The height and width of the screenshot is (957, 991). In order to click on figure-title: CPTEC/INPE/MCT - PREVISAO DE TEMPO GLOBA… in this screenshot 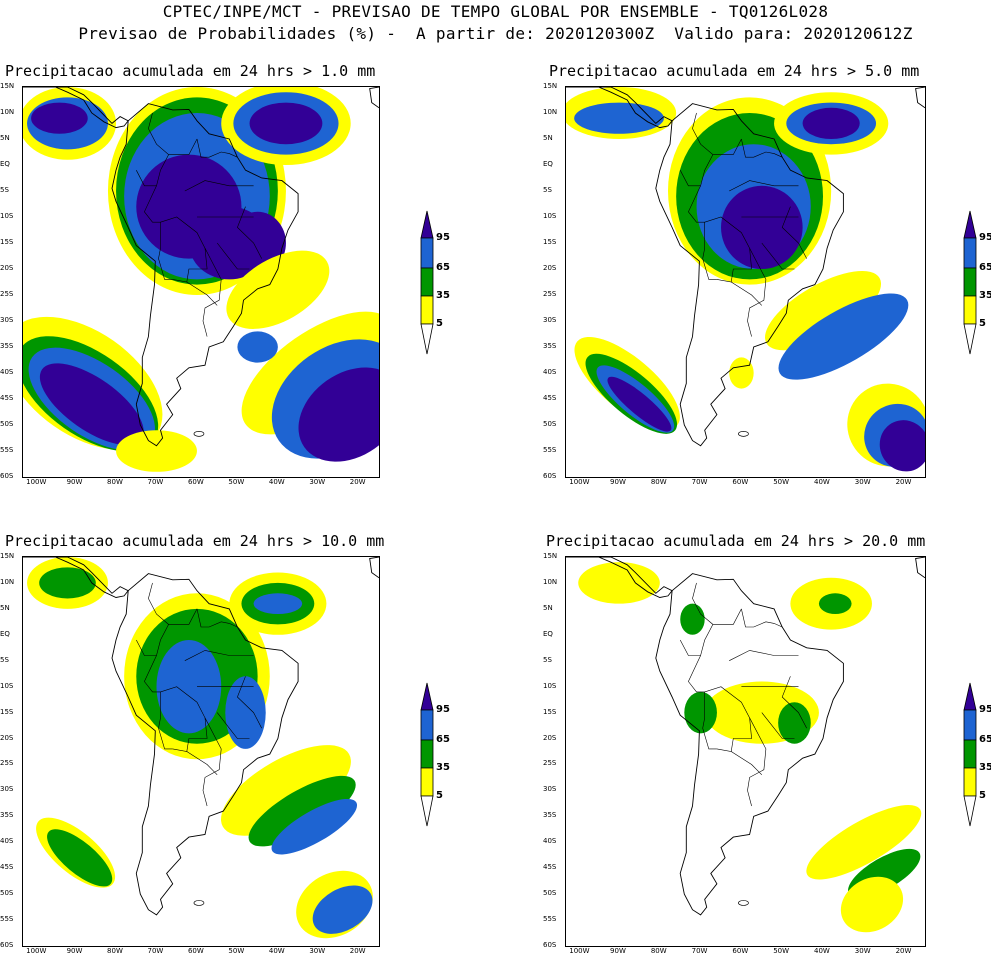, I will do `click(495, 11)`.